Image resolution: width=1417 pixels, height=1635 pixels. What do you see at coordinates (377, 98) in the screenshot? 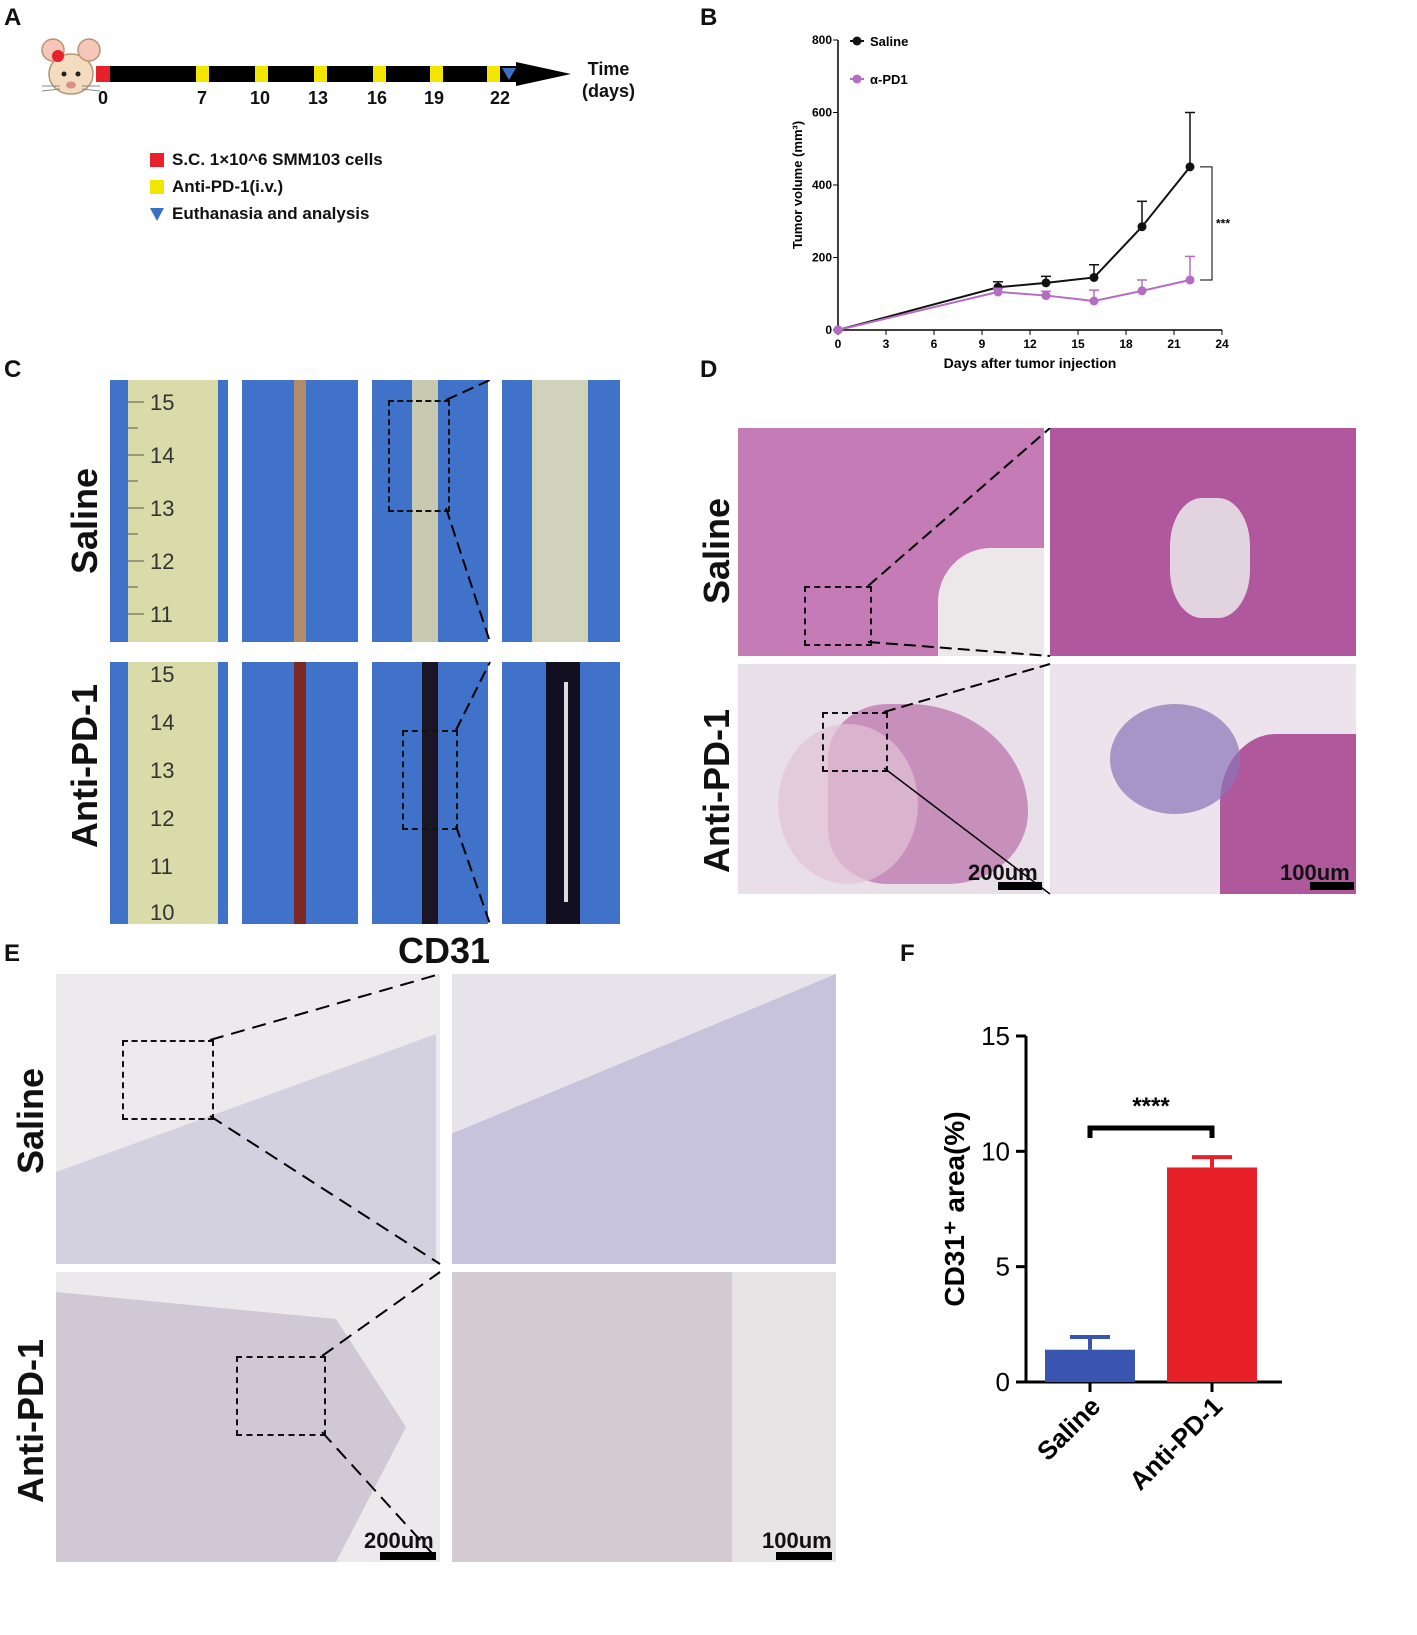
I see `tick-16: 16` at bounding box center [377, 98].